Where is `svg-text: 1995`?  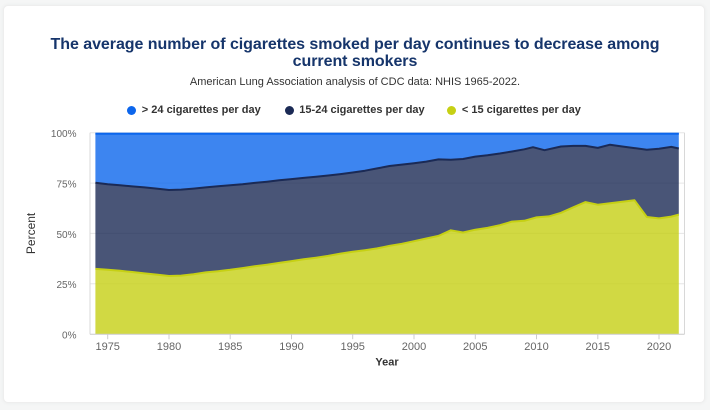
svg-text: 1995 is located at coordinates (352, 347).